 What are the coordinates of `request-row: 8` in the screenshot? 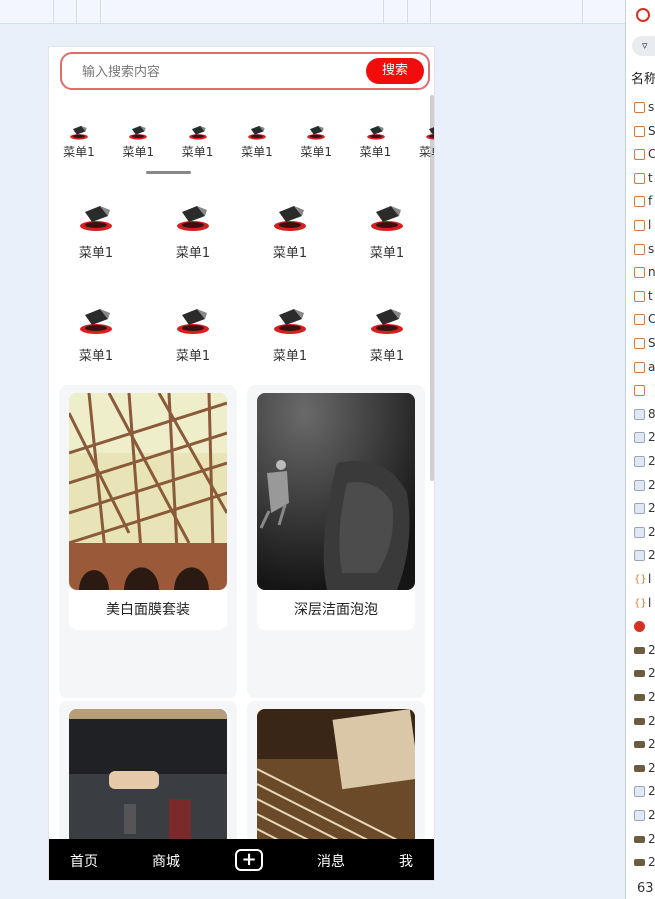 It's located at (644, 414).